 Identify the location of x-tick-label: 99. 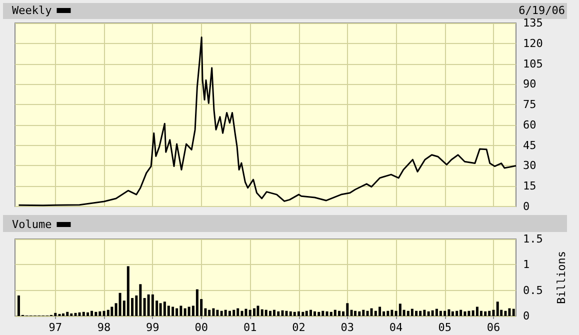
(153, 327).